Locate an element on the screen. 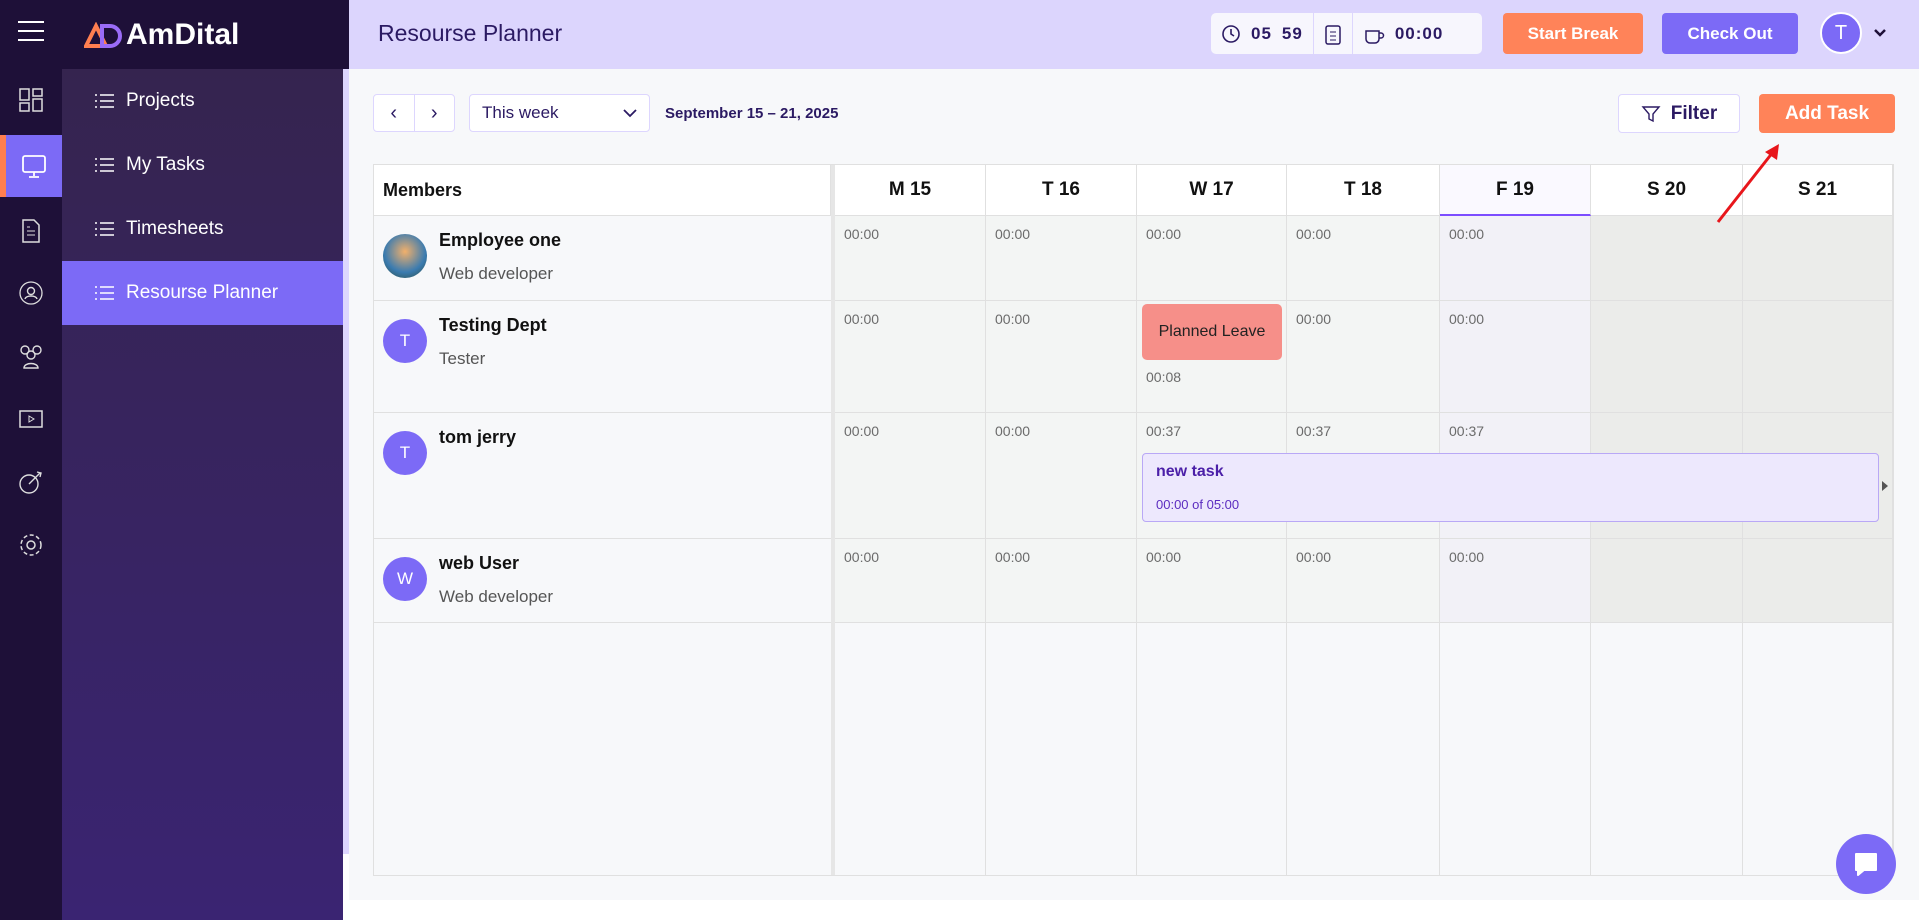  planned-leave-block: Planned Leave is located at coordinates (1212, 332).